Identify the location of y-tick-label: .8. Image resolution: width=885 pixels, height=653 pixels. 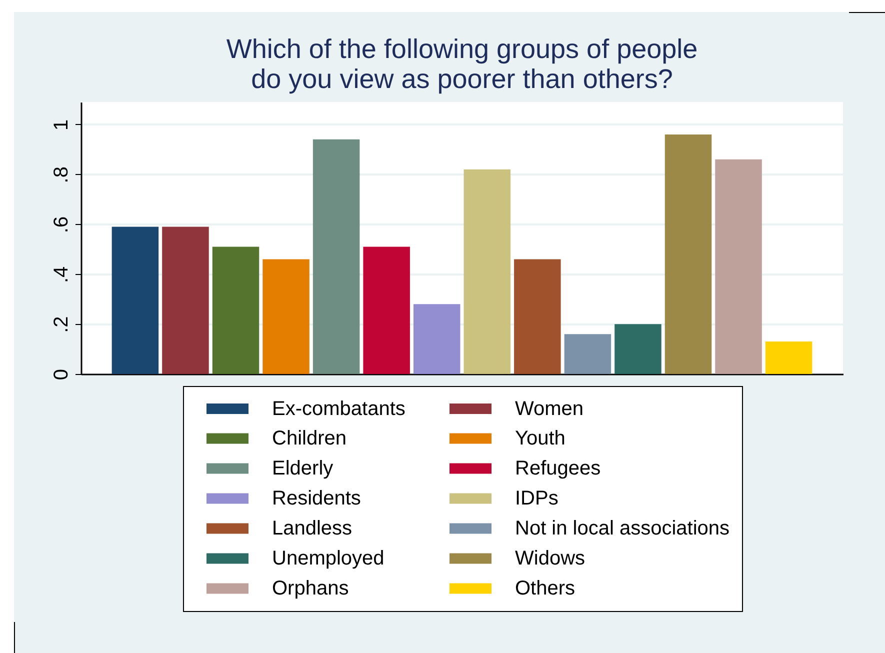
(61, 175).